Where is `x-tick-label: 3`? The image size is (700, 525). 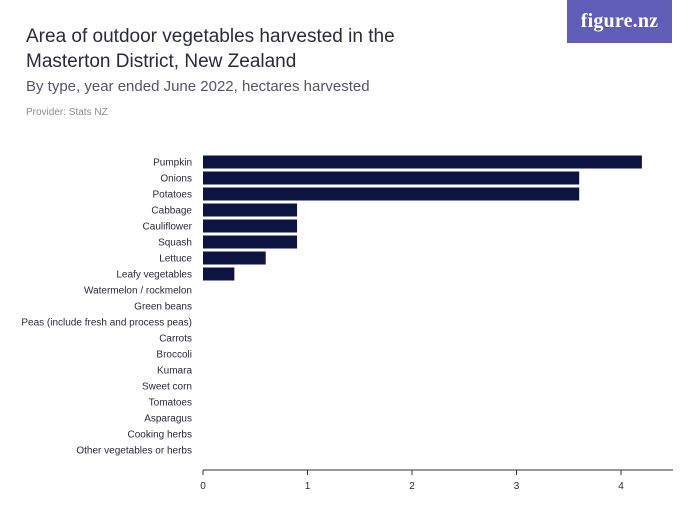
x-tick-label: 3 is located at coordinates (517, 486).